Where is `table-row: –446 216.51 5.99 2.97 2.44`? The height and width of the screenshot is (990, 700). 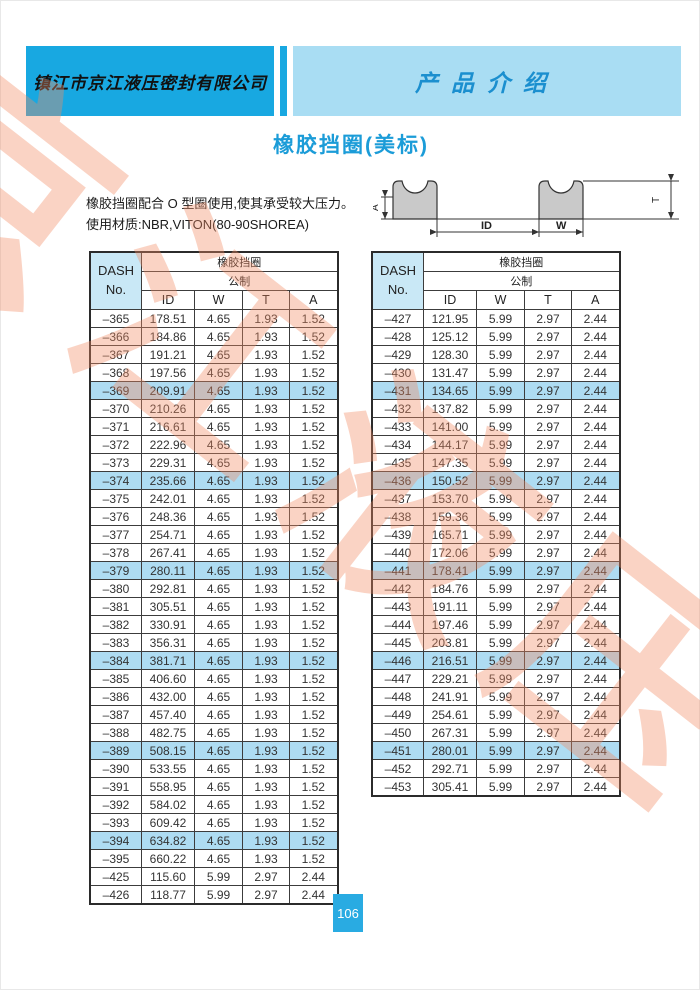
table-row: –446 216.51 5.99 2.97 2.44 is located at coordinates (495, 660).